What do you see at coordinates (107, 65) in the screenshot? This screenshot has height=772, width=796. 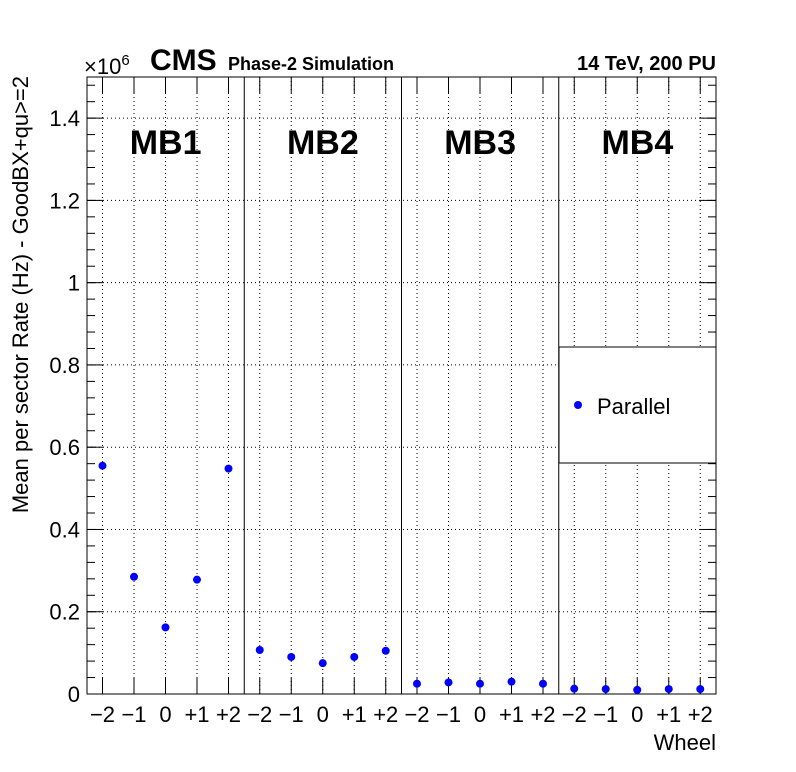 I see `exponent-label: ×10⁶` at bounding box center [107, 65].